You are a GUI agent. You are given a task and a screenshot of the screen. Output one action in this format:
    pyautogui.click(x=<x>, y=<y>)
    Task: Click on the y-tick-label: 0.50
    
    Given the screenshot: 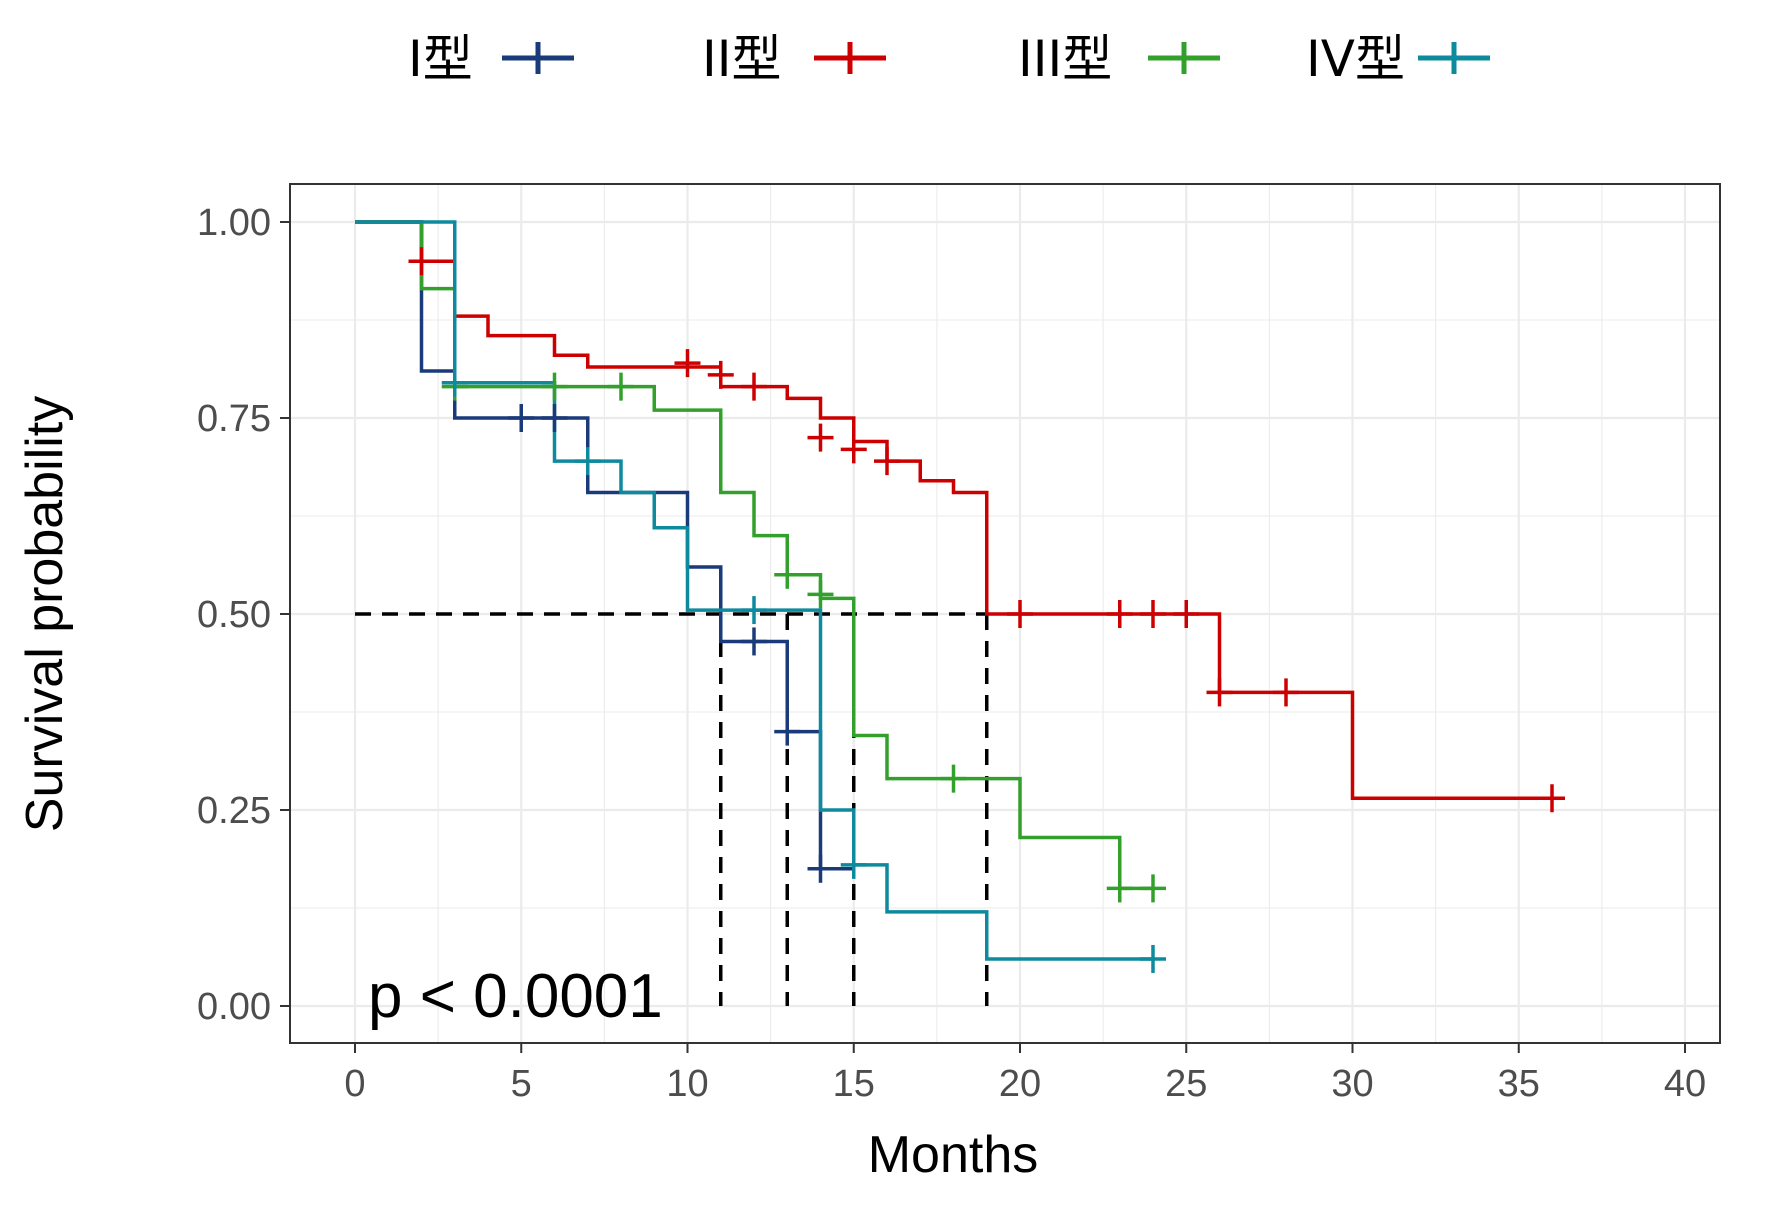 What is the action you would take?
    pyautogui.click(x=234, y=615)
    